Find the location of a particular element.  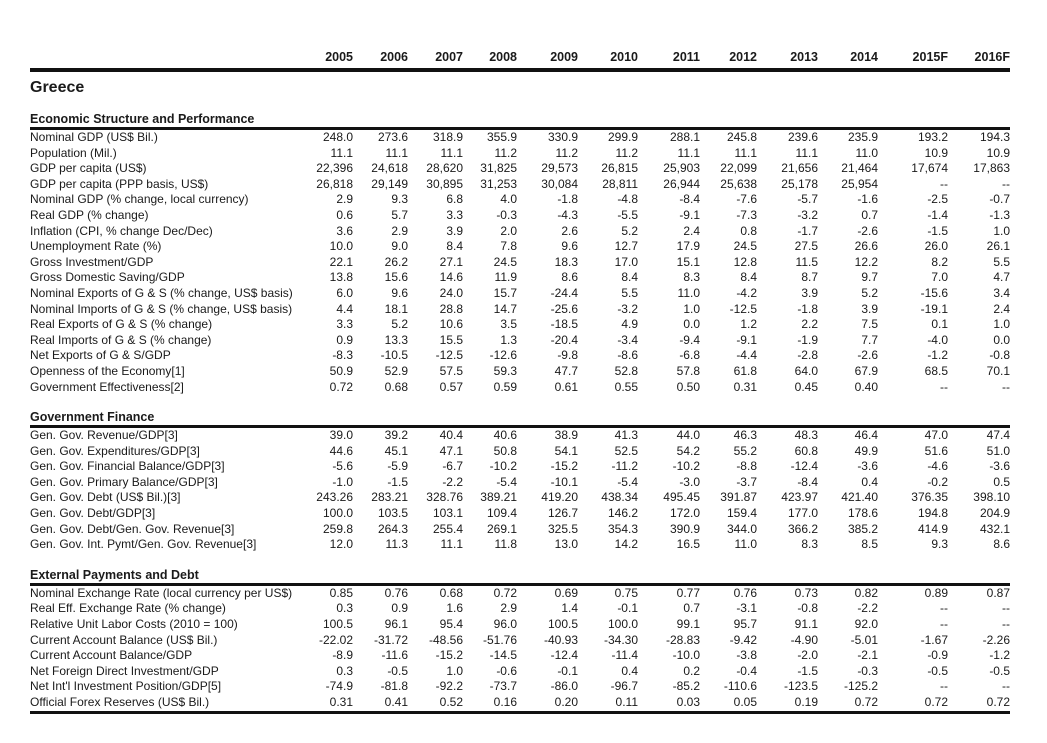

value-cell: 0.68 is located at coordinates (451, 592).